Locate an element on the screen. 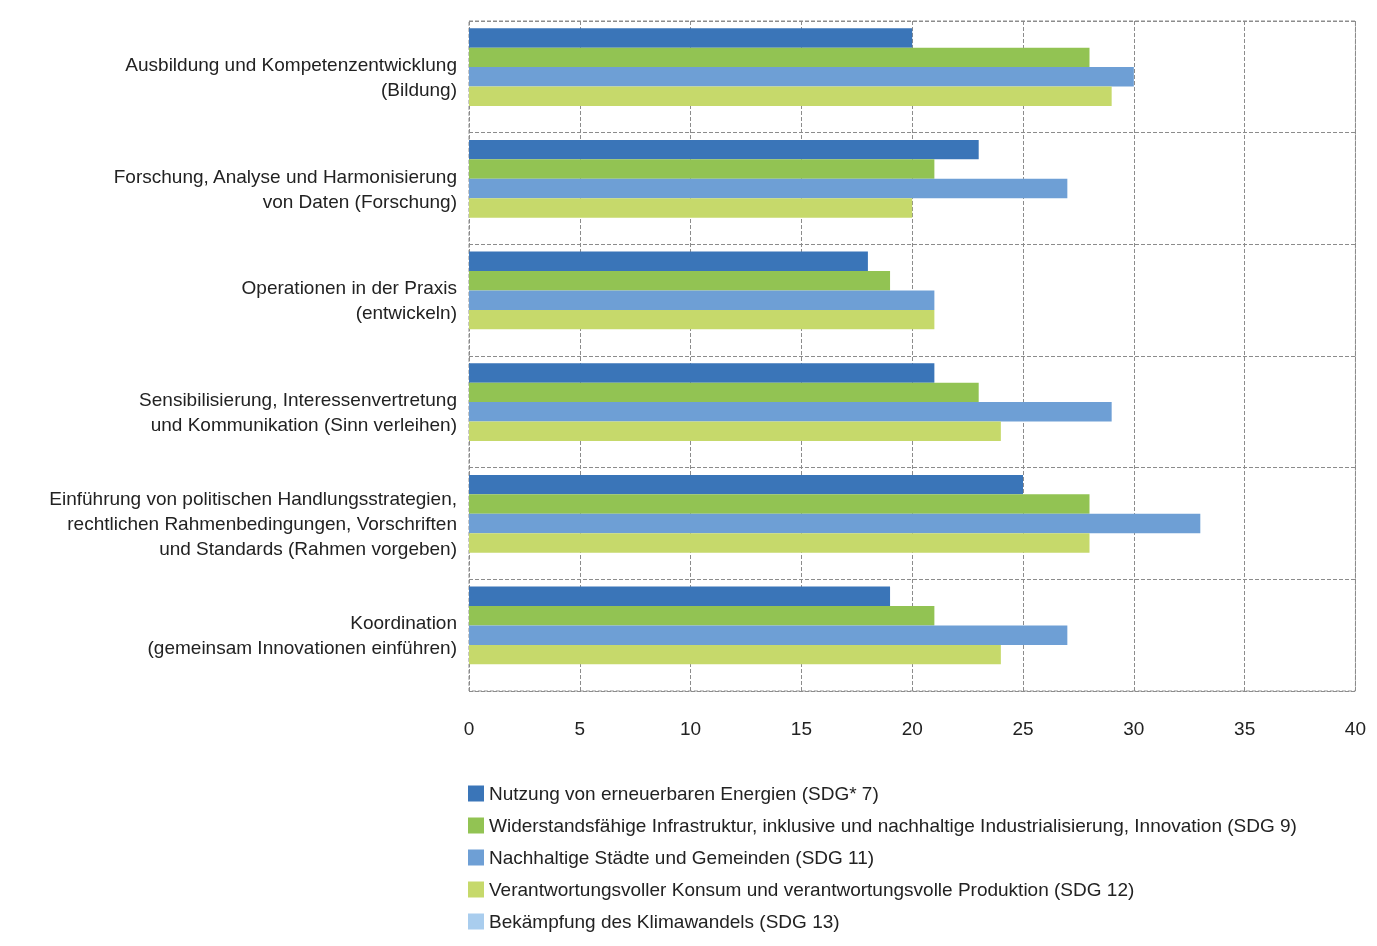 The width and height of the screenshot is (1377, 946). legend-label: Widerstandsfähige Infrastruktur, inklusive und nachhaltige Industrialisierung, Innovation (SDG 9) is located at coordinates (893, 825).